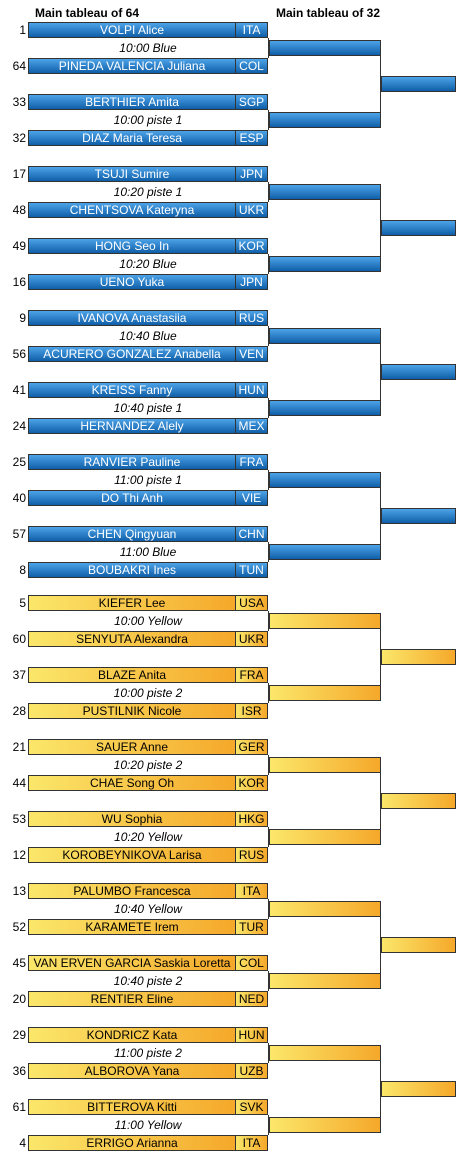 This screenshot has width=470, height=1160. What do you see at coordinates (19, 534) in the screenshot?
I see `seed-number: 57` at bounding box center [19, 534].